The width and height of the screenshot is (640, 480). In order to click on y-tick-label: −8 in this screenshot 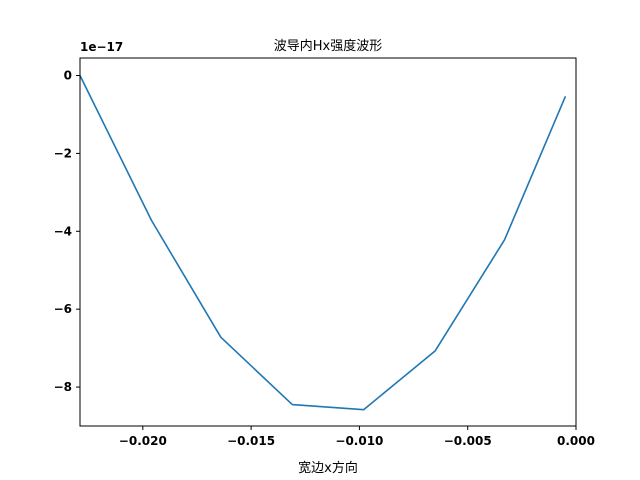, I will do `click(63, 387)`.